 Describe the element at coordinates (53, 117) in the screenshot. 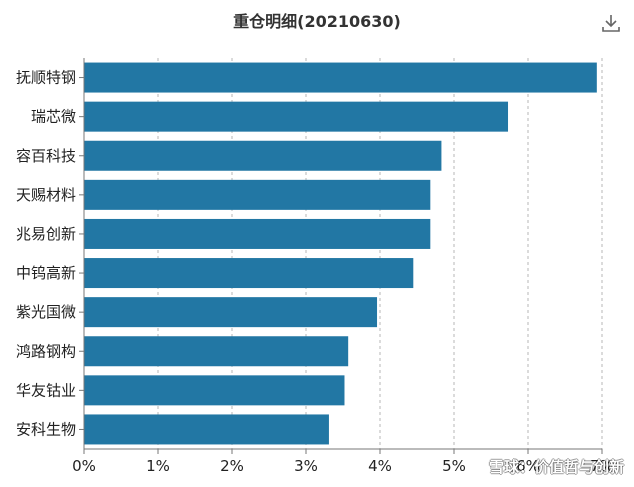

I see `y-tick-label: 瑞芯微` at that location.